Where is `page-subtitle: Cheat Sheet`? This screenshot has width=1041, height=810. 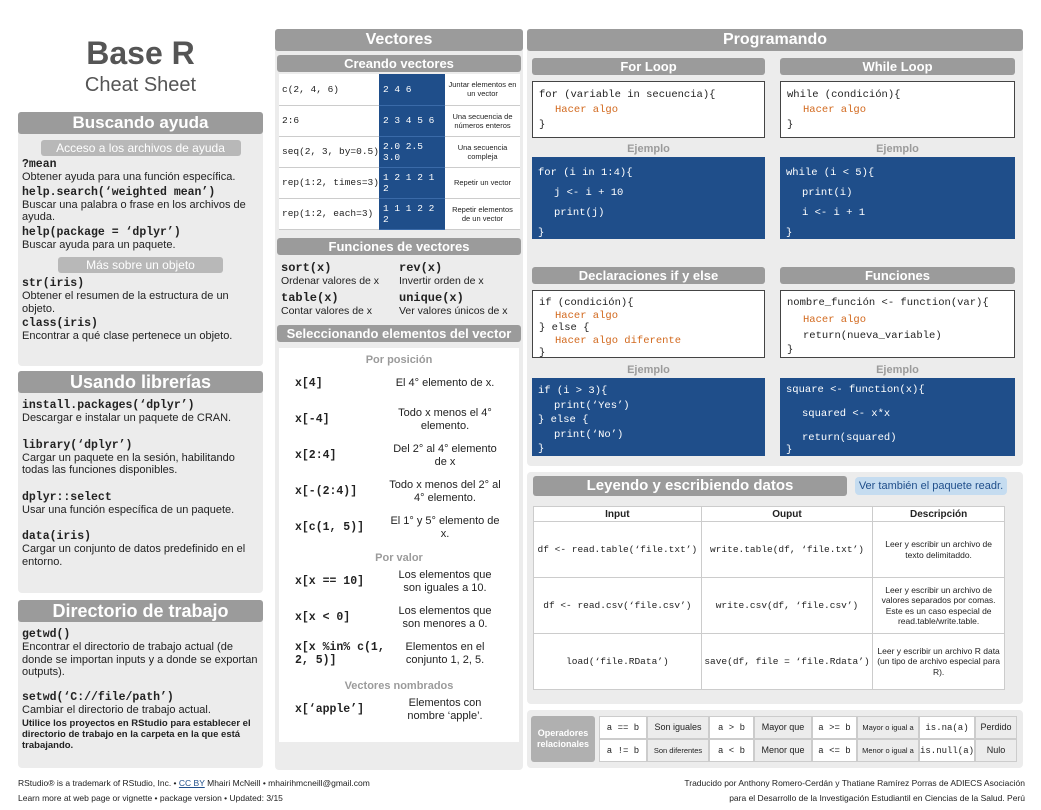 page-subtitle: Cheat Sheet is located at coordinates (140, 85).